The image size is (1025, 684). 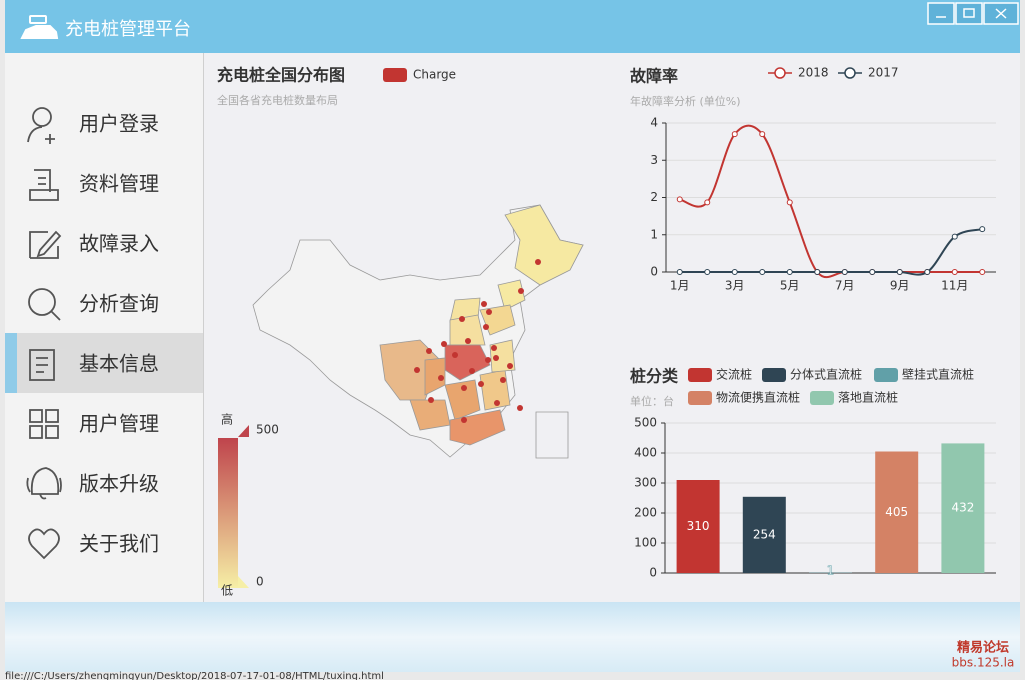 What do you see at coordinates (983, 663) in the screenshot?
I see `watermark-url: bbs.125.la` at bounding box center [983, 663].